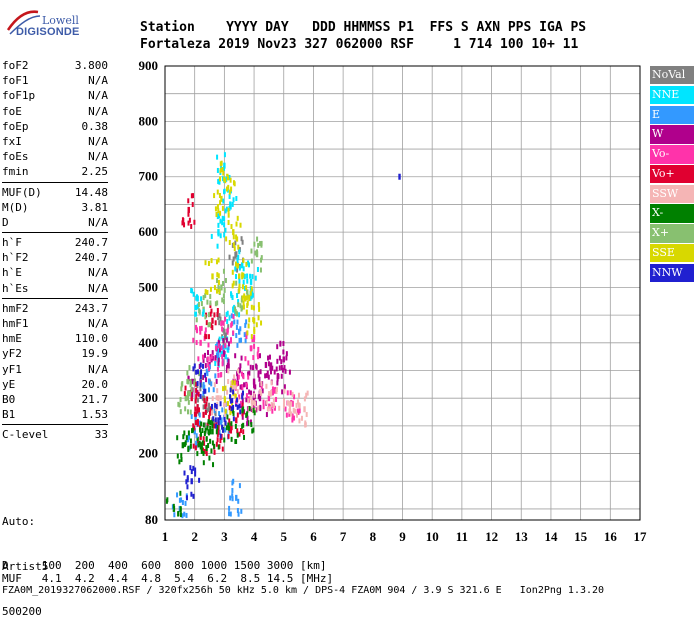  What do you see at coordinates (313, 536) in the screenshot?
I see `x-tick-label: 6` at bounding box center [313, 536].